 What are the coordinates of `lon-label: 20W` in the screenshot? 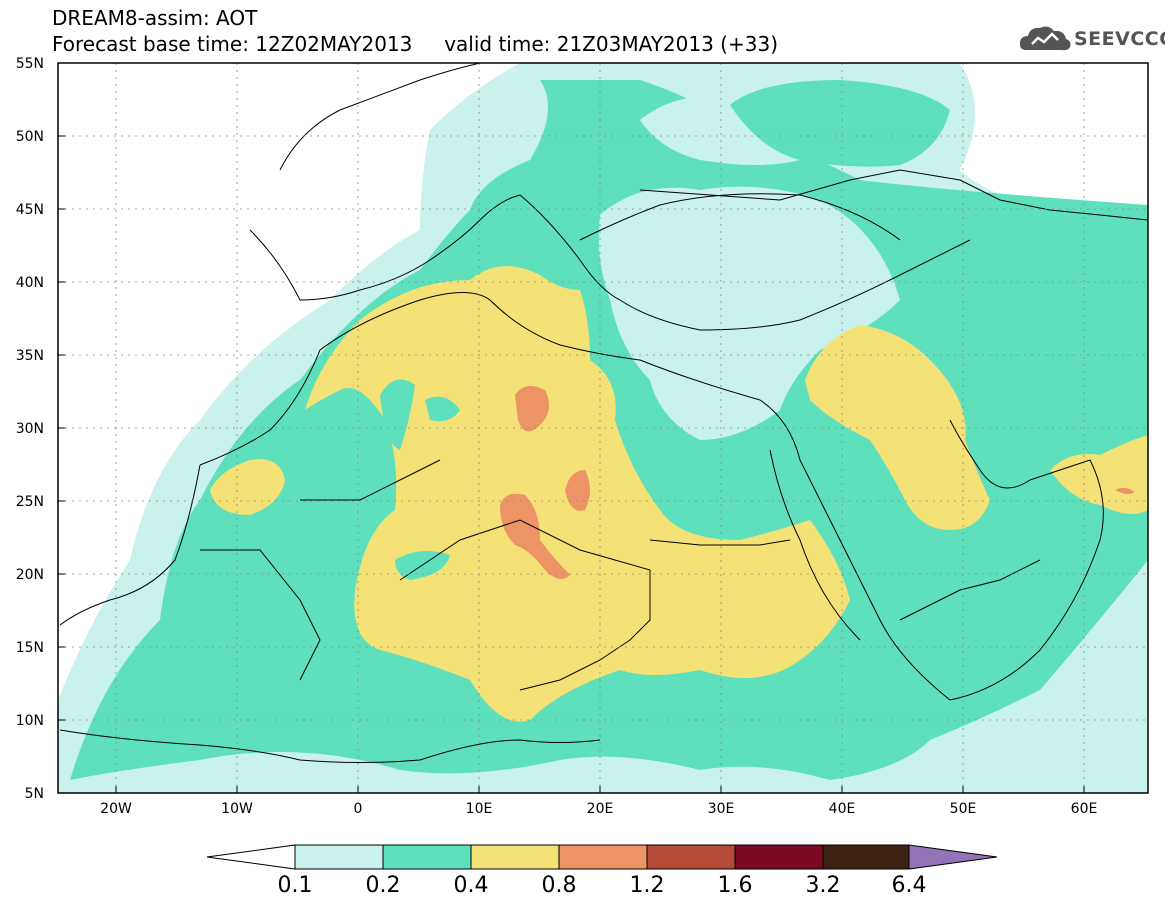 It's located at (116, 809).